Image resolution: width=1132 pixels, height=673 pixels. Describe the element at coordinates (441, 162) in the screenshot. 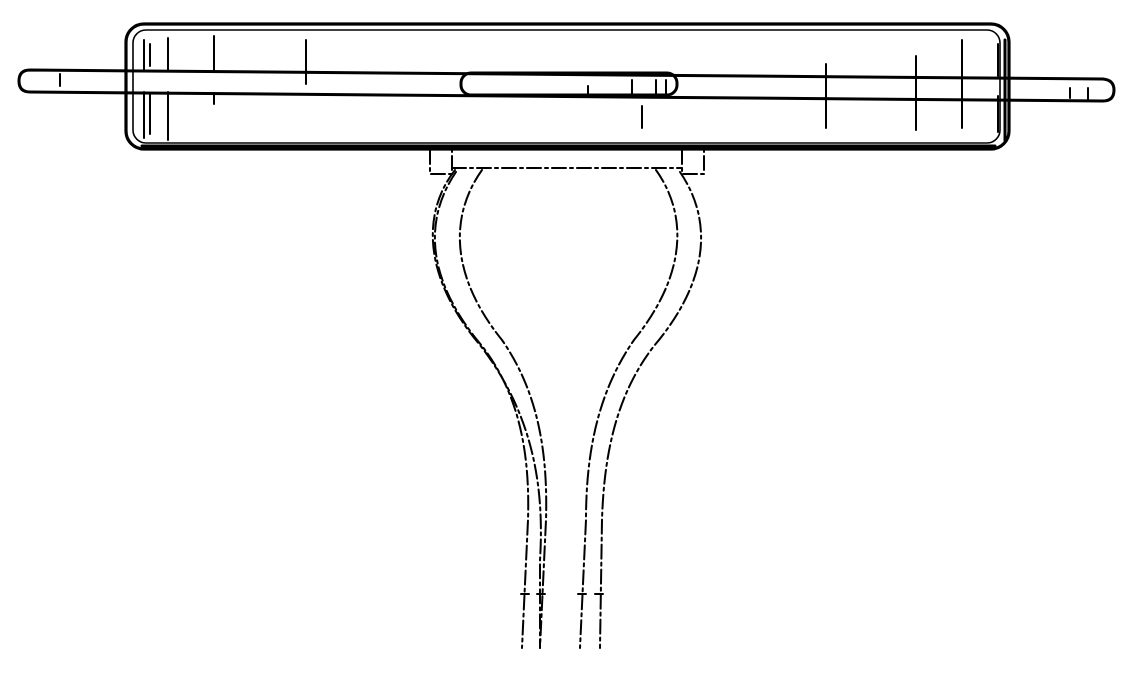

I see `left-connector` at that location.